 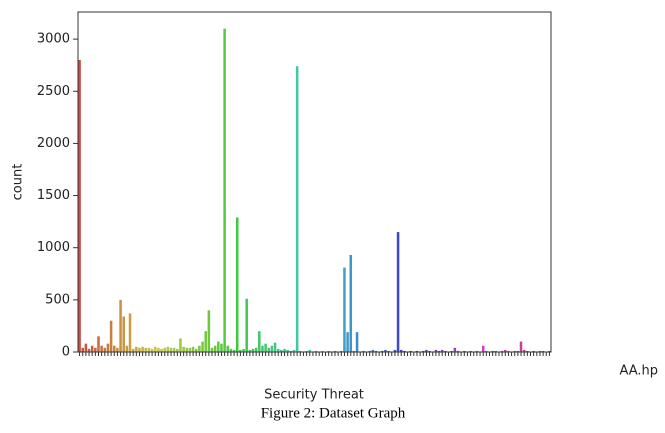 What do you see at coordinates (314, 395) in the screenshot?
I see `x-axis-label: Security Threat` at bounding box center [314, 395].